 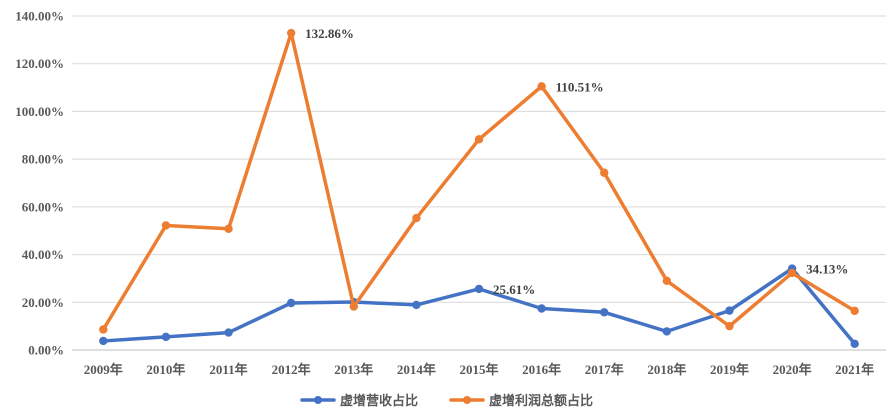 I want to click on x-tick-label: 2015年, so click(x=478, y=369).